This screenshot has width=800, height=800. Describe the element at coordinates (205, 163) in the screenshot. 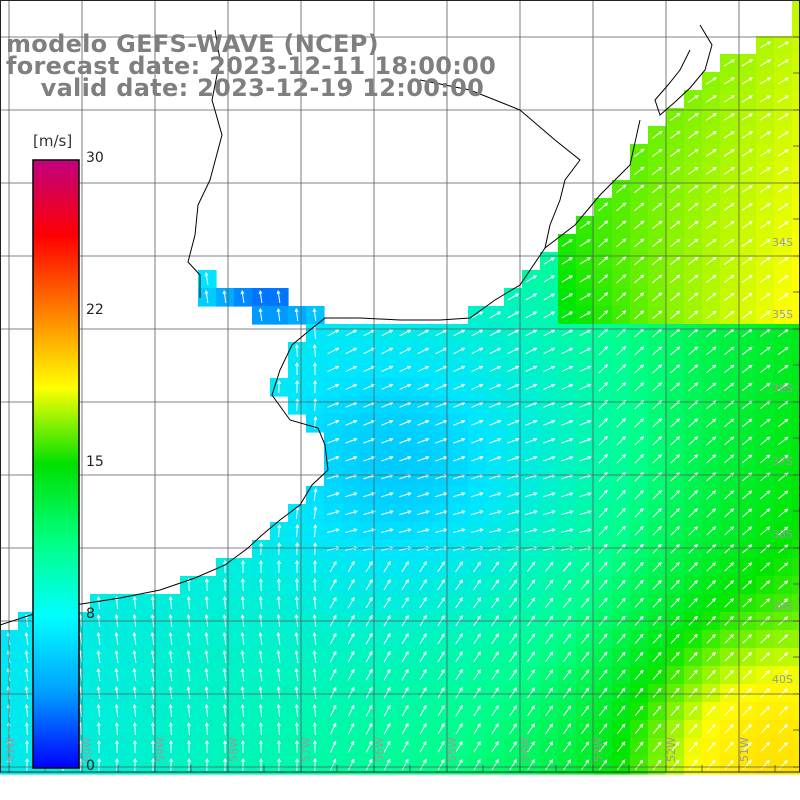

I see `uruguay-river` at that location.